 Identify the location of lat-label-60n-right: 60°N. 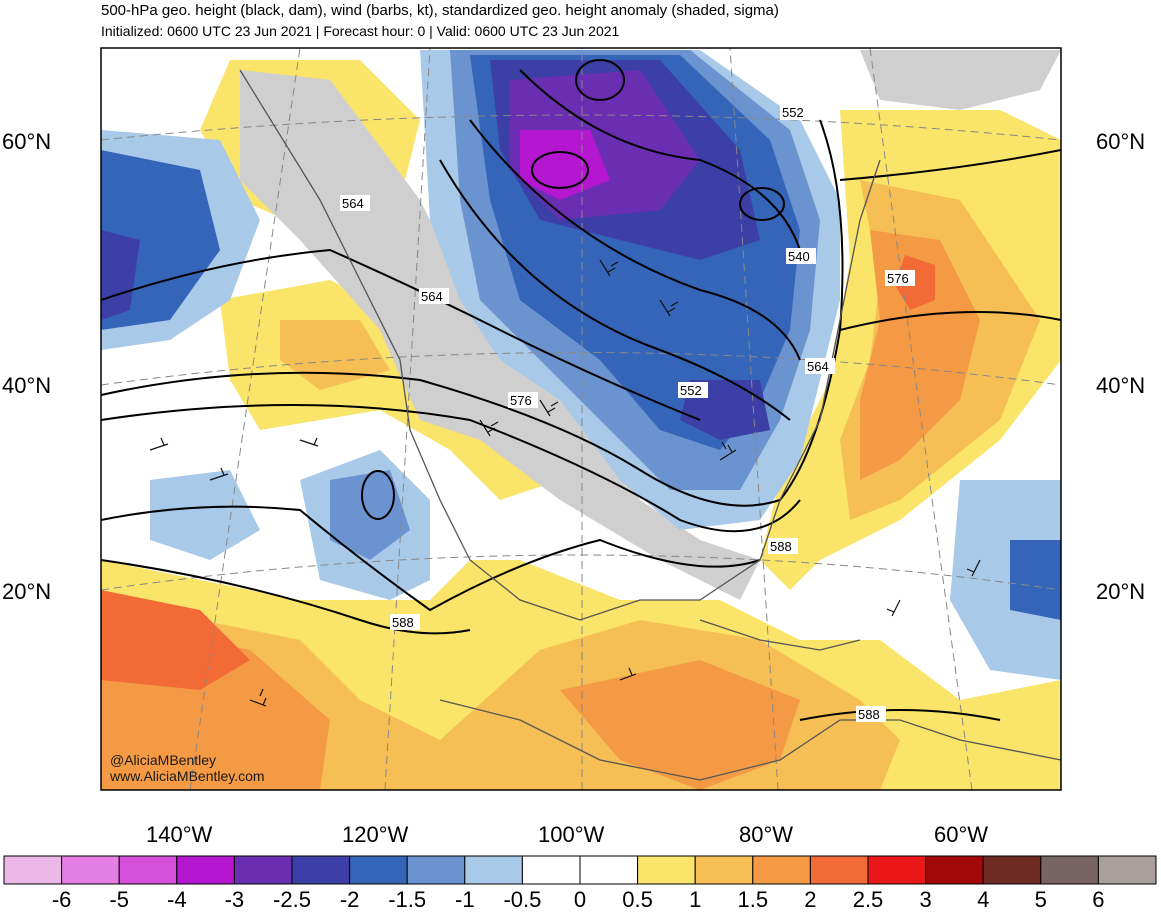
(1120, 141).